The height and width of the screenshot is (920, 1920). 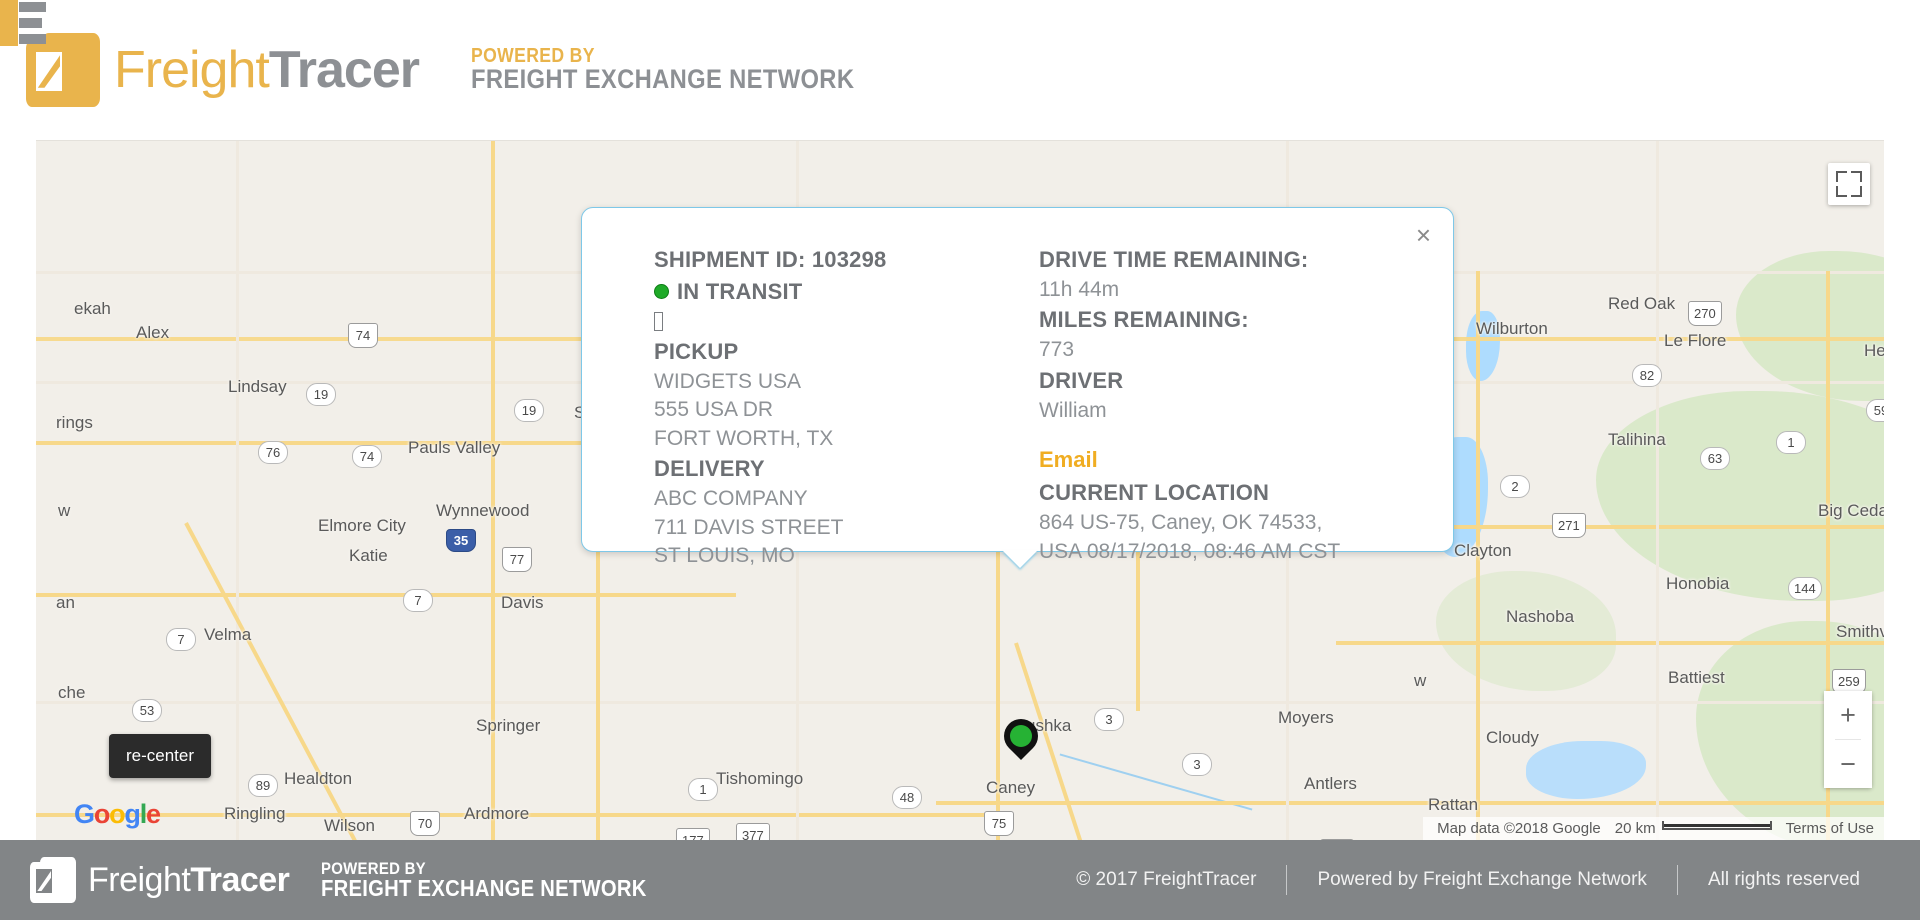 What do you see at coordinates (1512, 737) in the screenshot?
I see `map-city-label: Cloudy` at bounding box center [1512, 737].